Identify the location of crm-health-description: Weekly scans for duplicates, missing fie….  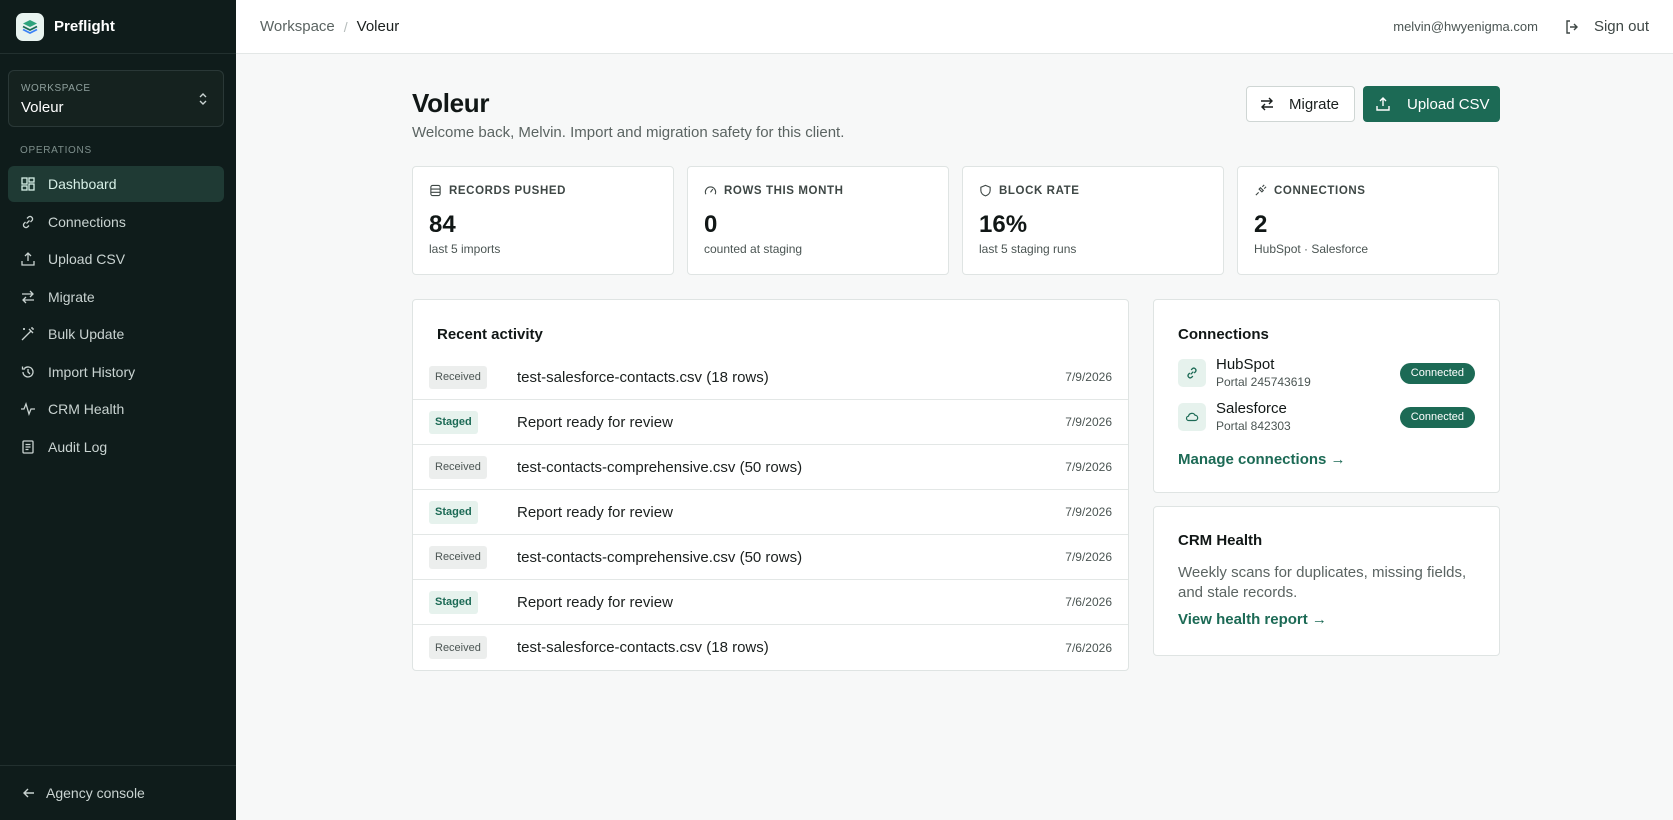
(1322, 582).